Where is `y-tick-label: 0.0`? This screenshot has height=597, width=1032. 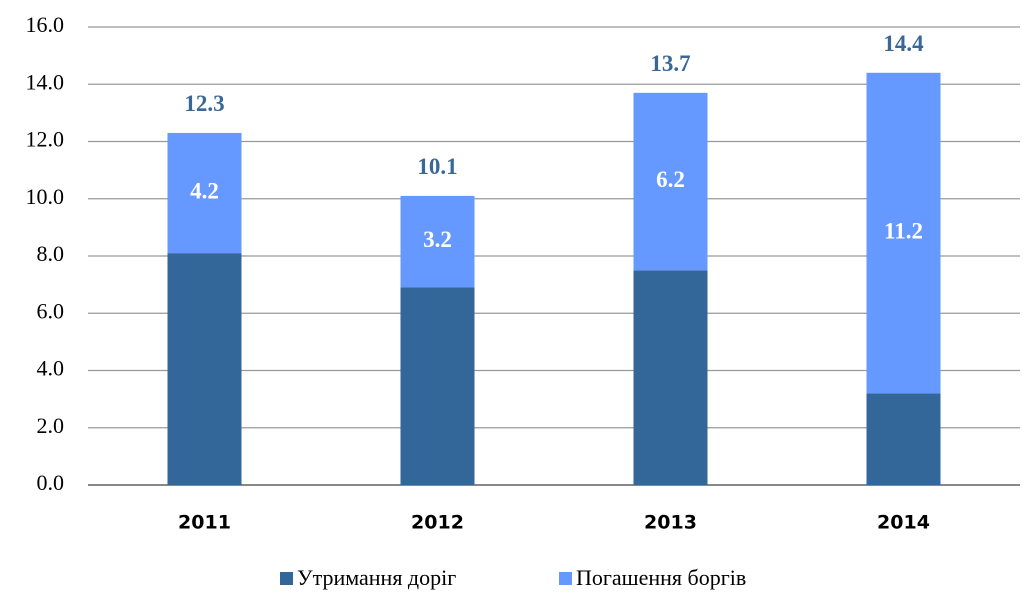 y-tick-label: 0.0 is located at coordinates (51, 482).